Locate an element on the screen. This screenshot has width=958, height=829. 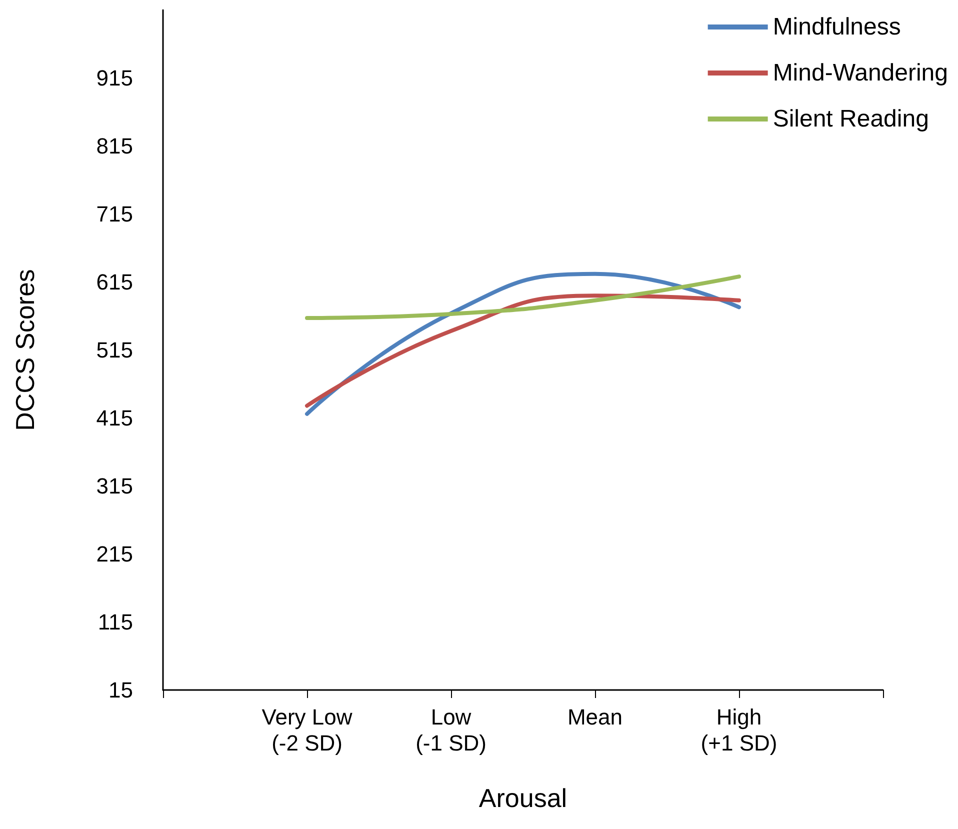
x-tick-label: Low (-1 SD) is located at coordinates (451, 730).